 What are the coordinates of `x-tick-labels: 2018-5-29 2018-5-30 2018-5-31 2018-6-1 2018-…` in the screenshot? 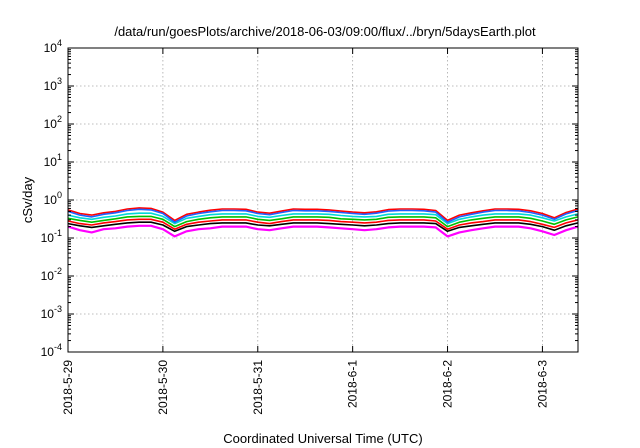 It's located at (305, 387).